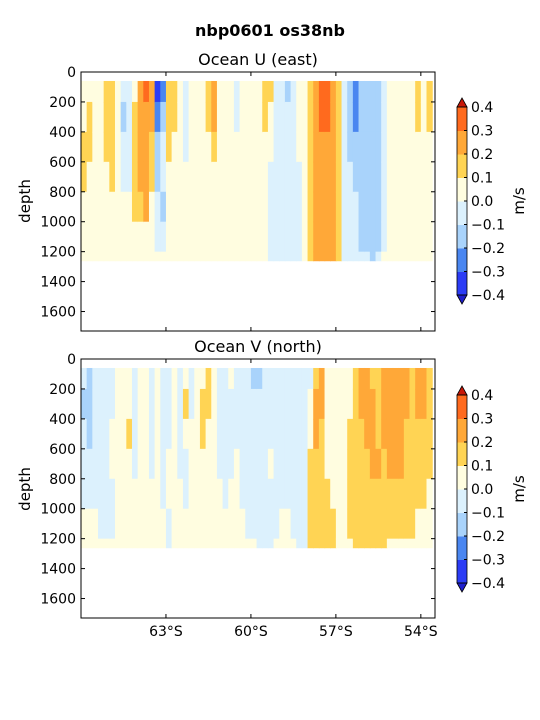 This screenshot has width=540, height=720. What do you see at coordinates (258, 59) in the screenshot?
I see `panel-title: Ocean U (east)` at bounding box center [258, 59].